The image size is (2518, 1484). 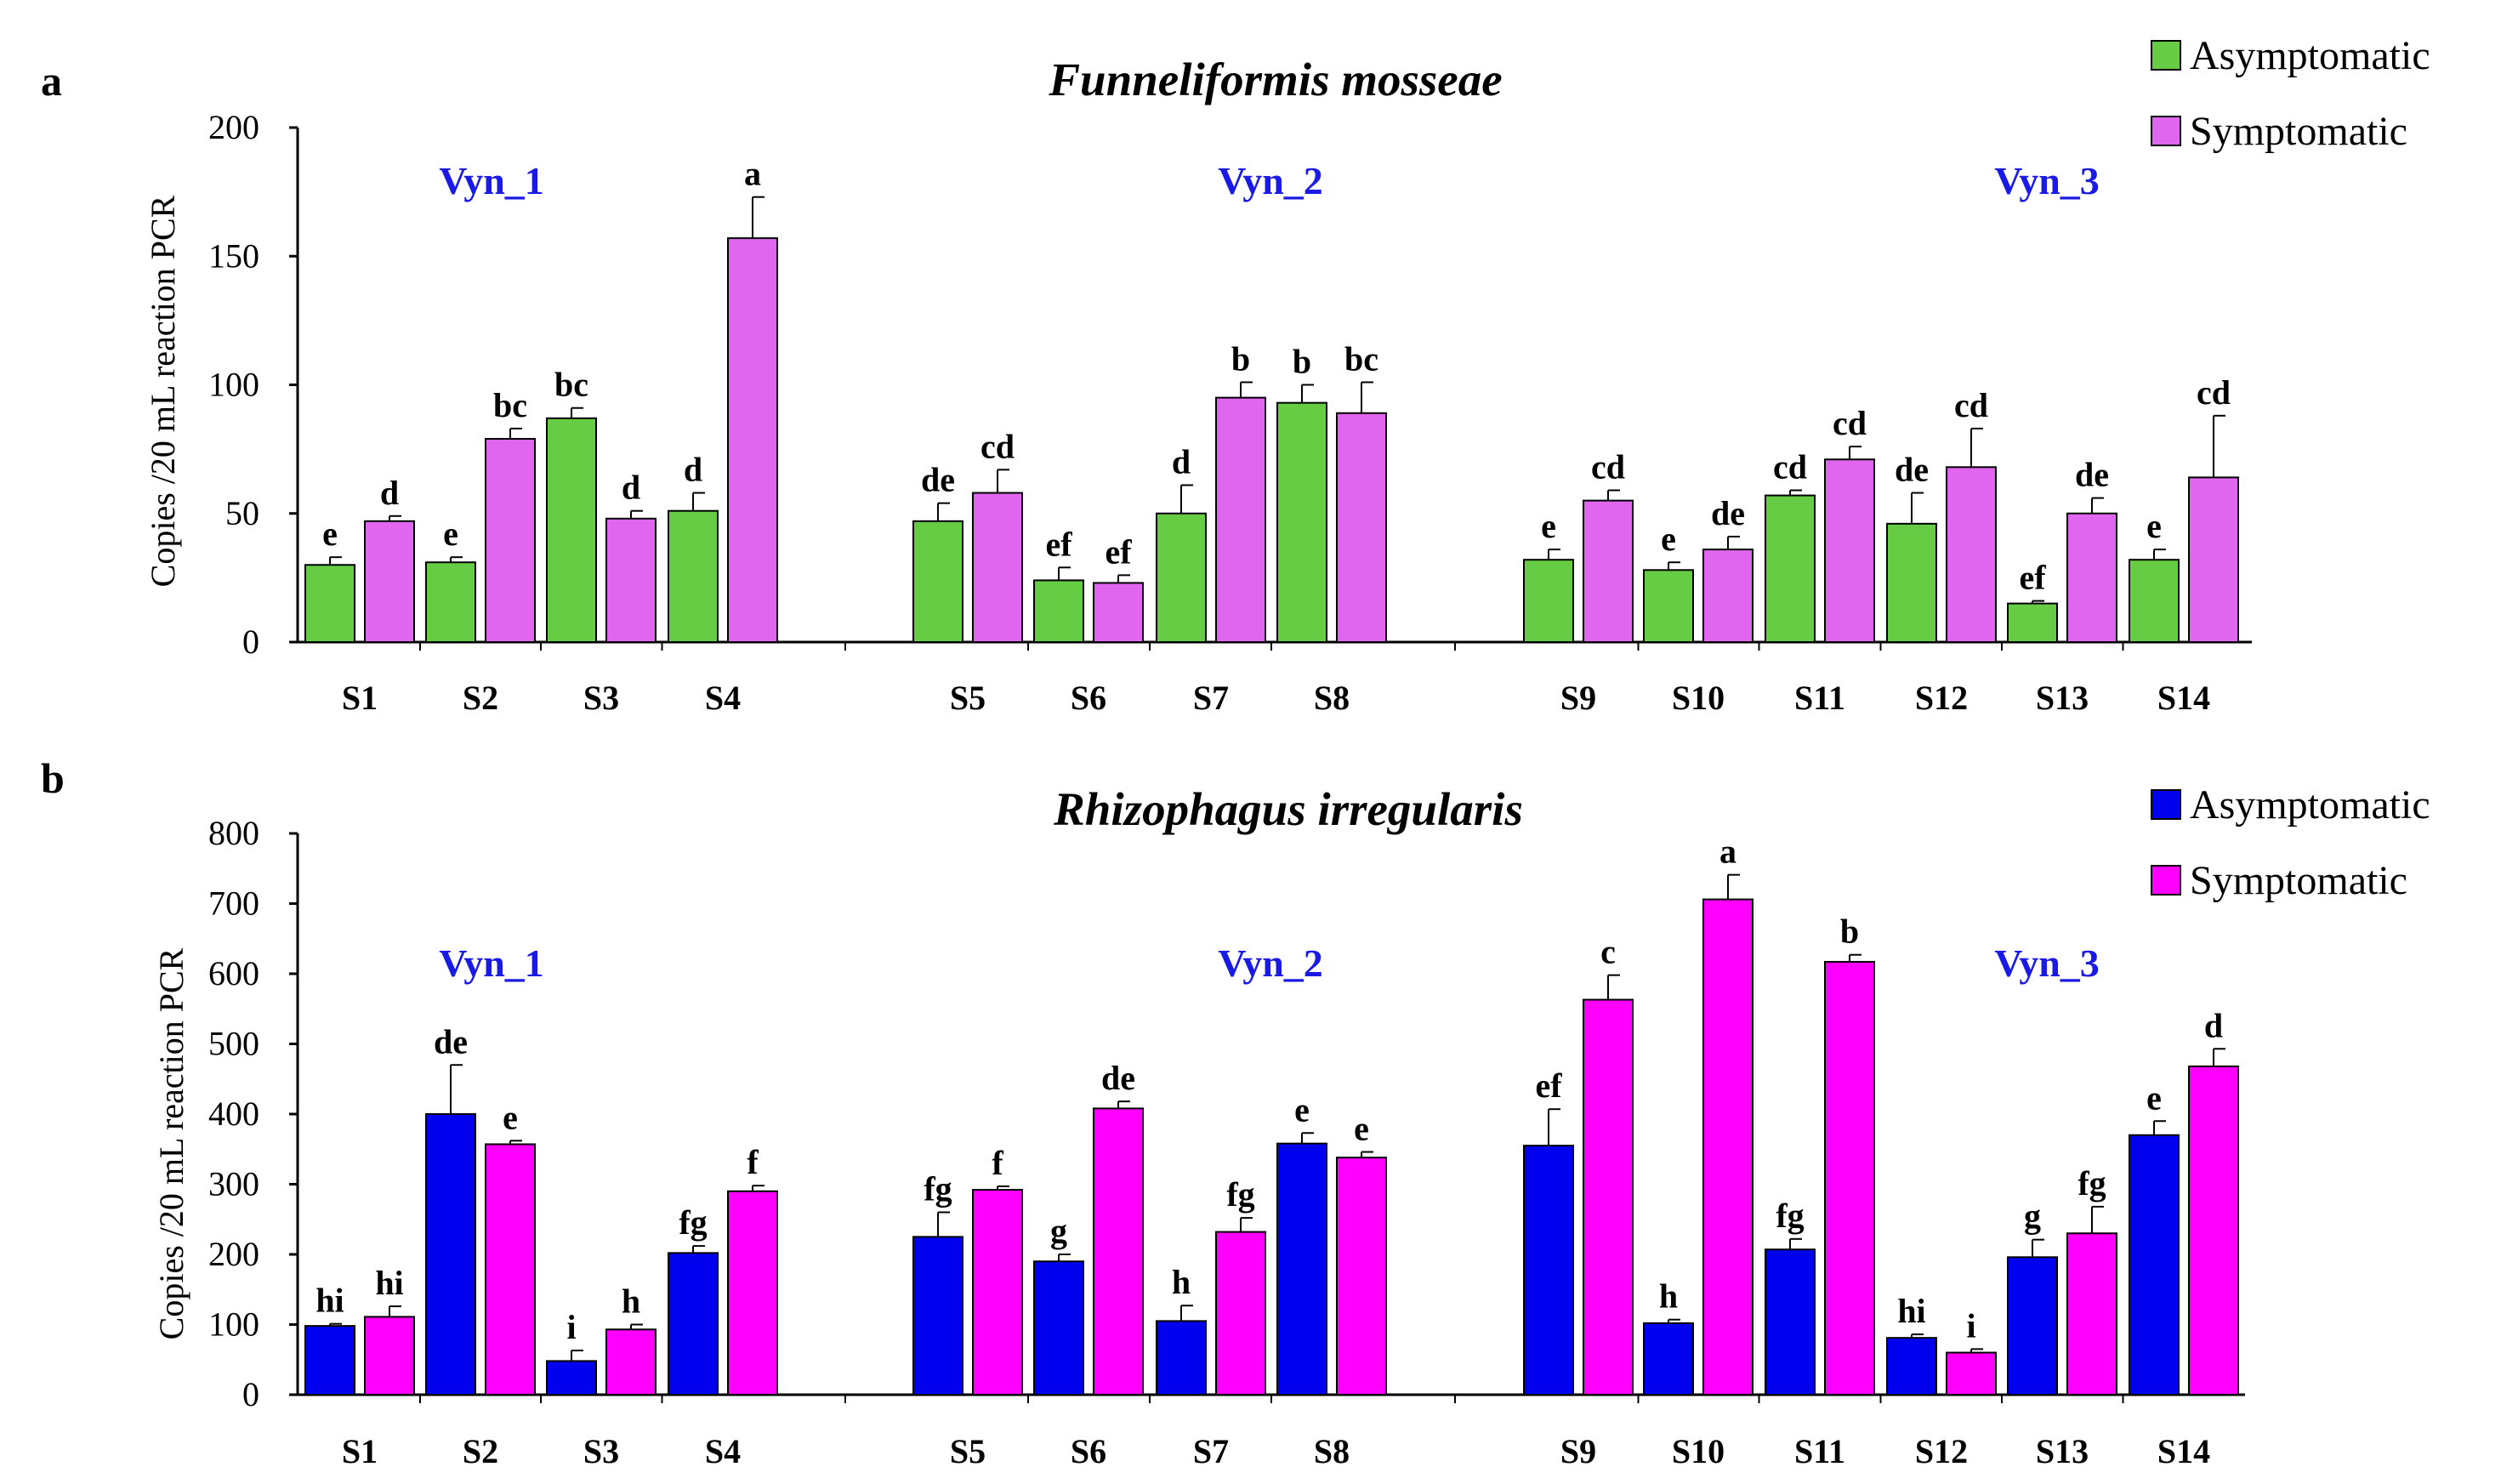 I want to click on significance-label: f, so click(x=753, y=1162).